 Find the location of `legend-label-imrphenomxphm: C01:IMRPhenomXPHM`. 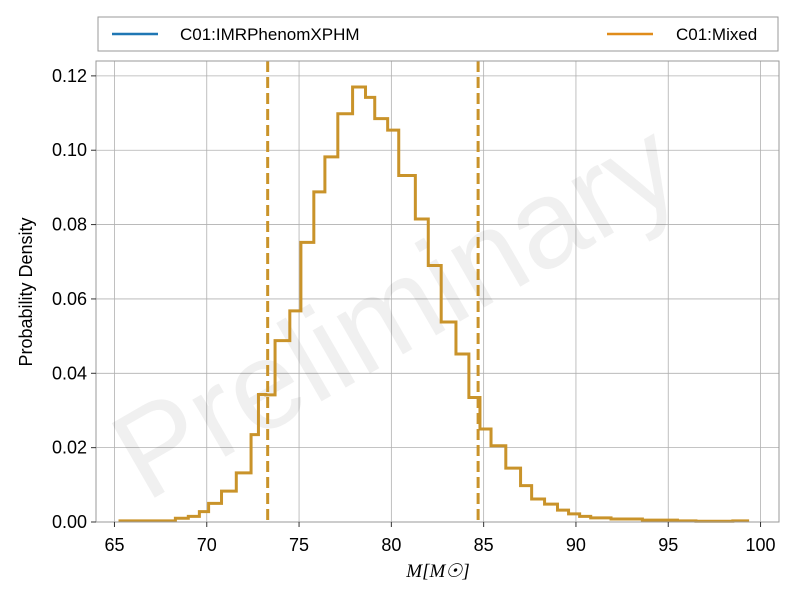

legend-label-imrphenomxphm: C01:IMRPhenomXPHM is located at coordinates (270, 34).